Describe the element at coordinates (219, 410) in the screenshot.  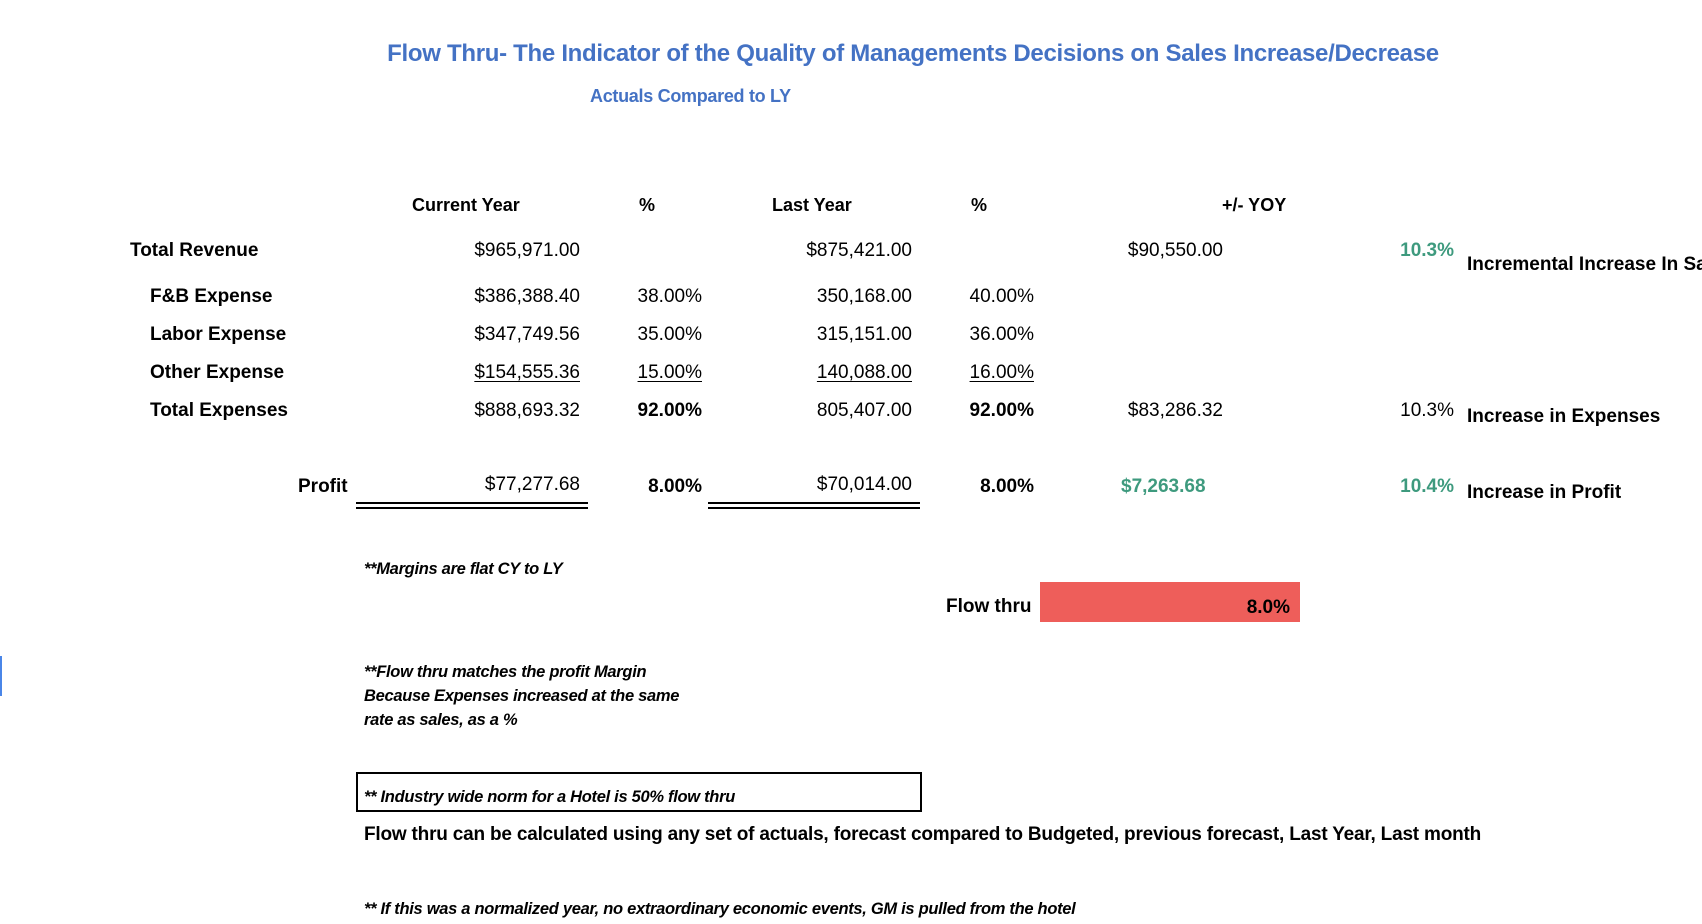
I see `row-label: Total Expenses` at that location.